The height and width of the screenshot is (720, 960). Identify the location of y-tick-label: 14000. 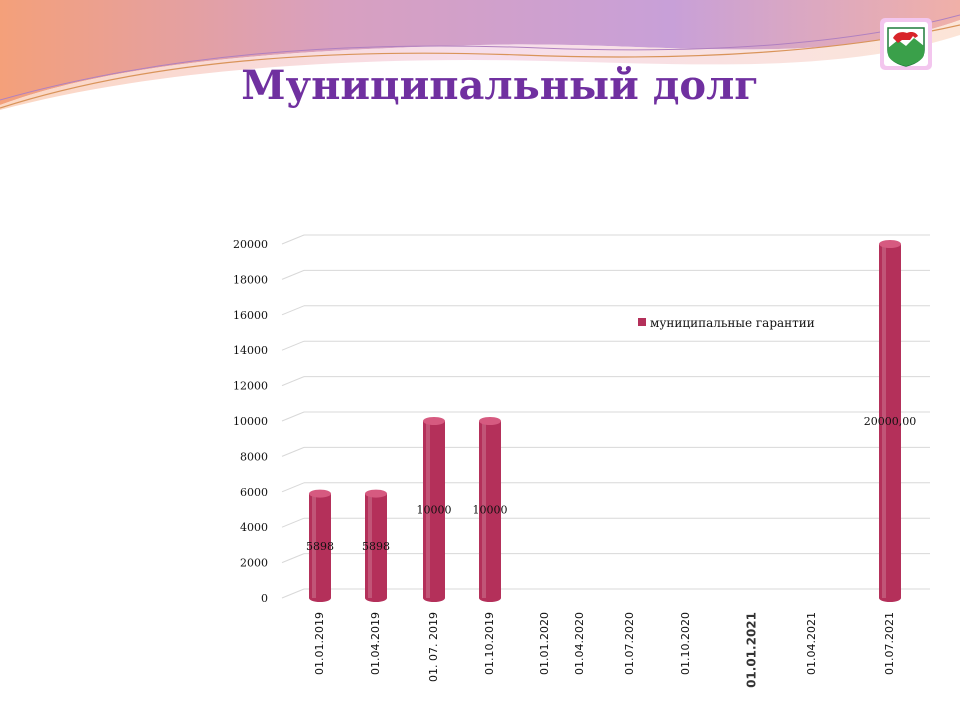
(250, 350).